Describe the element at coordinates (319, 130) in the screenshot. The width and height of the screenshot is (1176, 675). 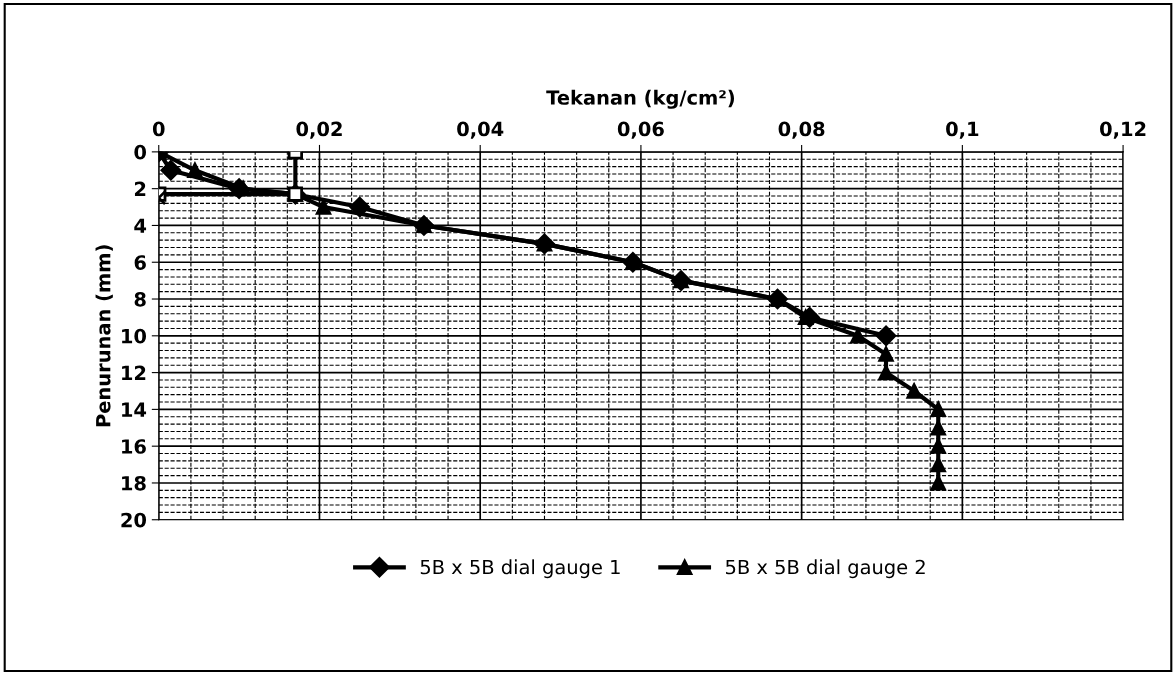
I see `x-tick-label: 0,02` at that location.